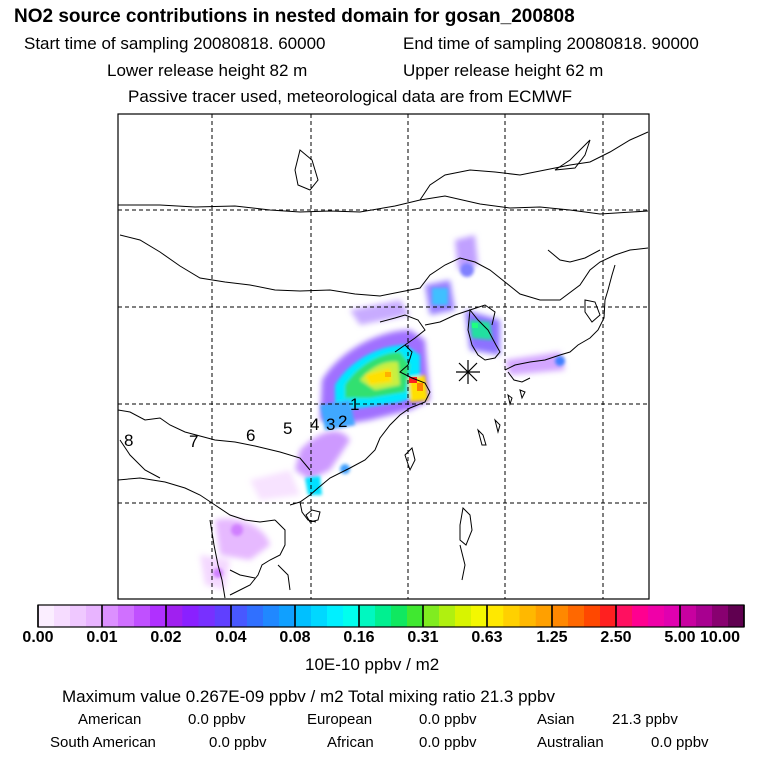 The height and width of the screenshot is (768, 768). Describe the element at coordinates (680, 742) in the screenshot. I see `australian-value: 0.0 ppbv` at that location.